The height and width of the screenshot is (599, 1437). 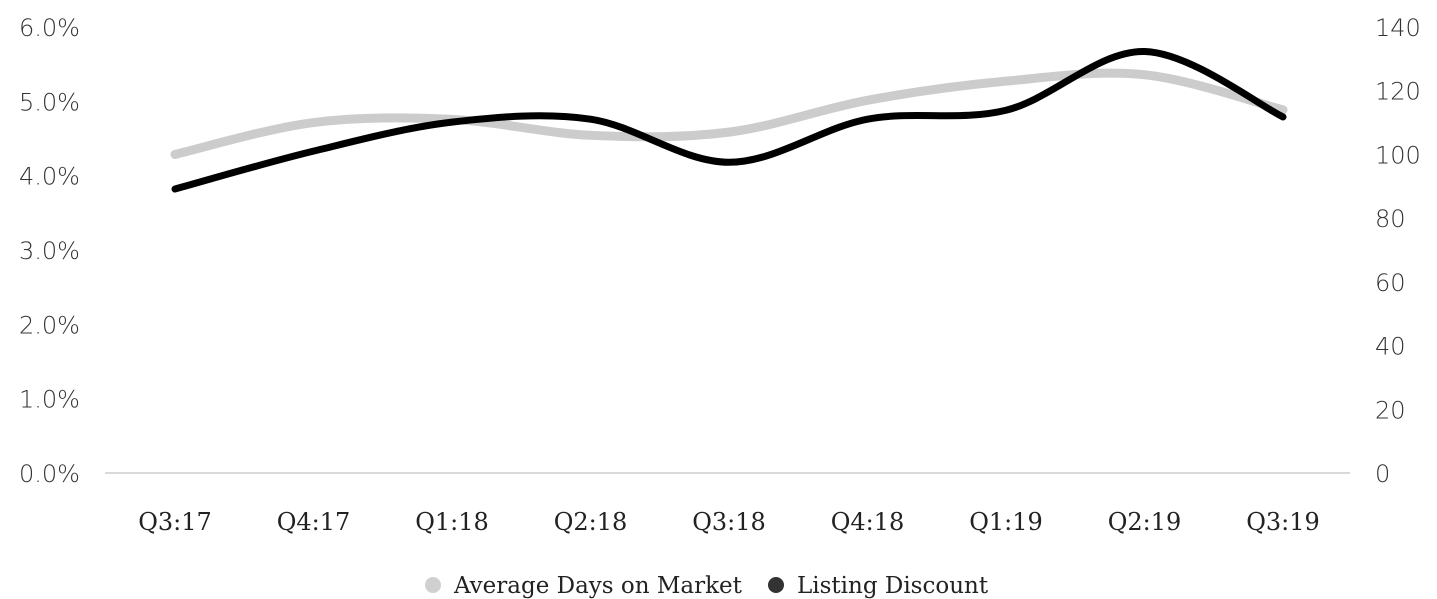 I want to click on legend-label-average-days-on-market: Average Days on Market, so click(x=598, y=586).